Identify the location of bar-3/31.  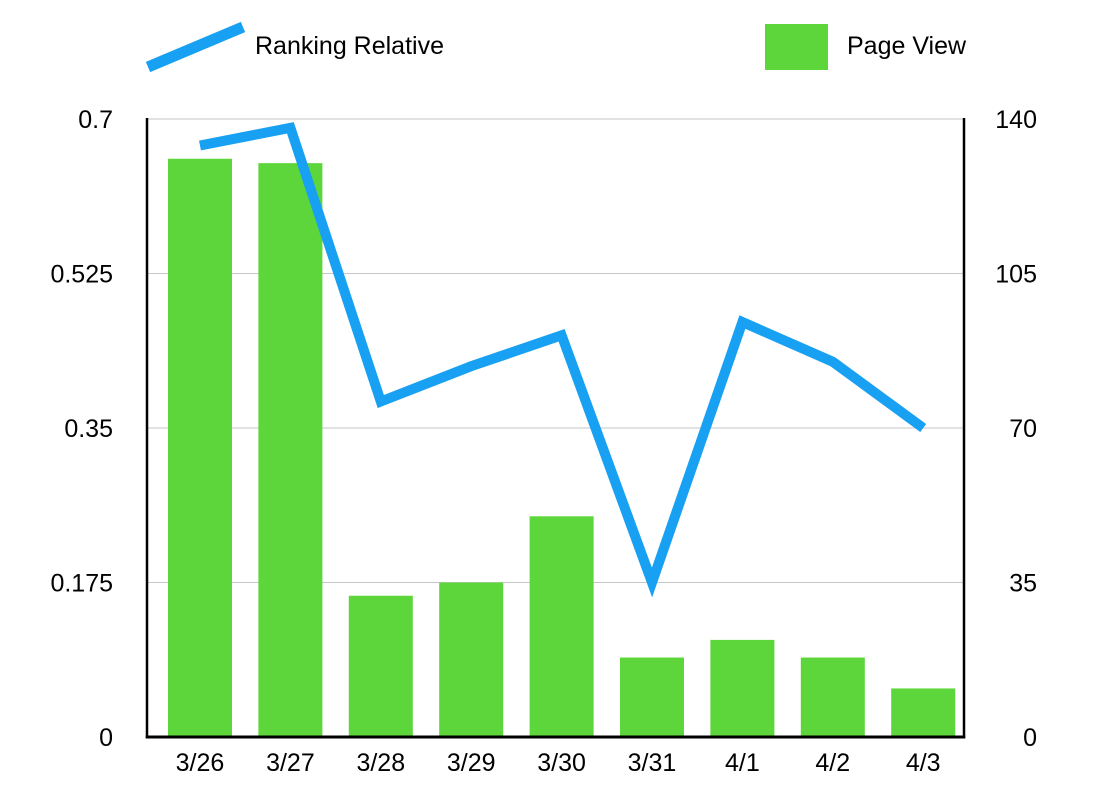
(652, 697).